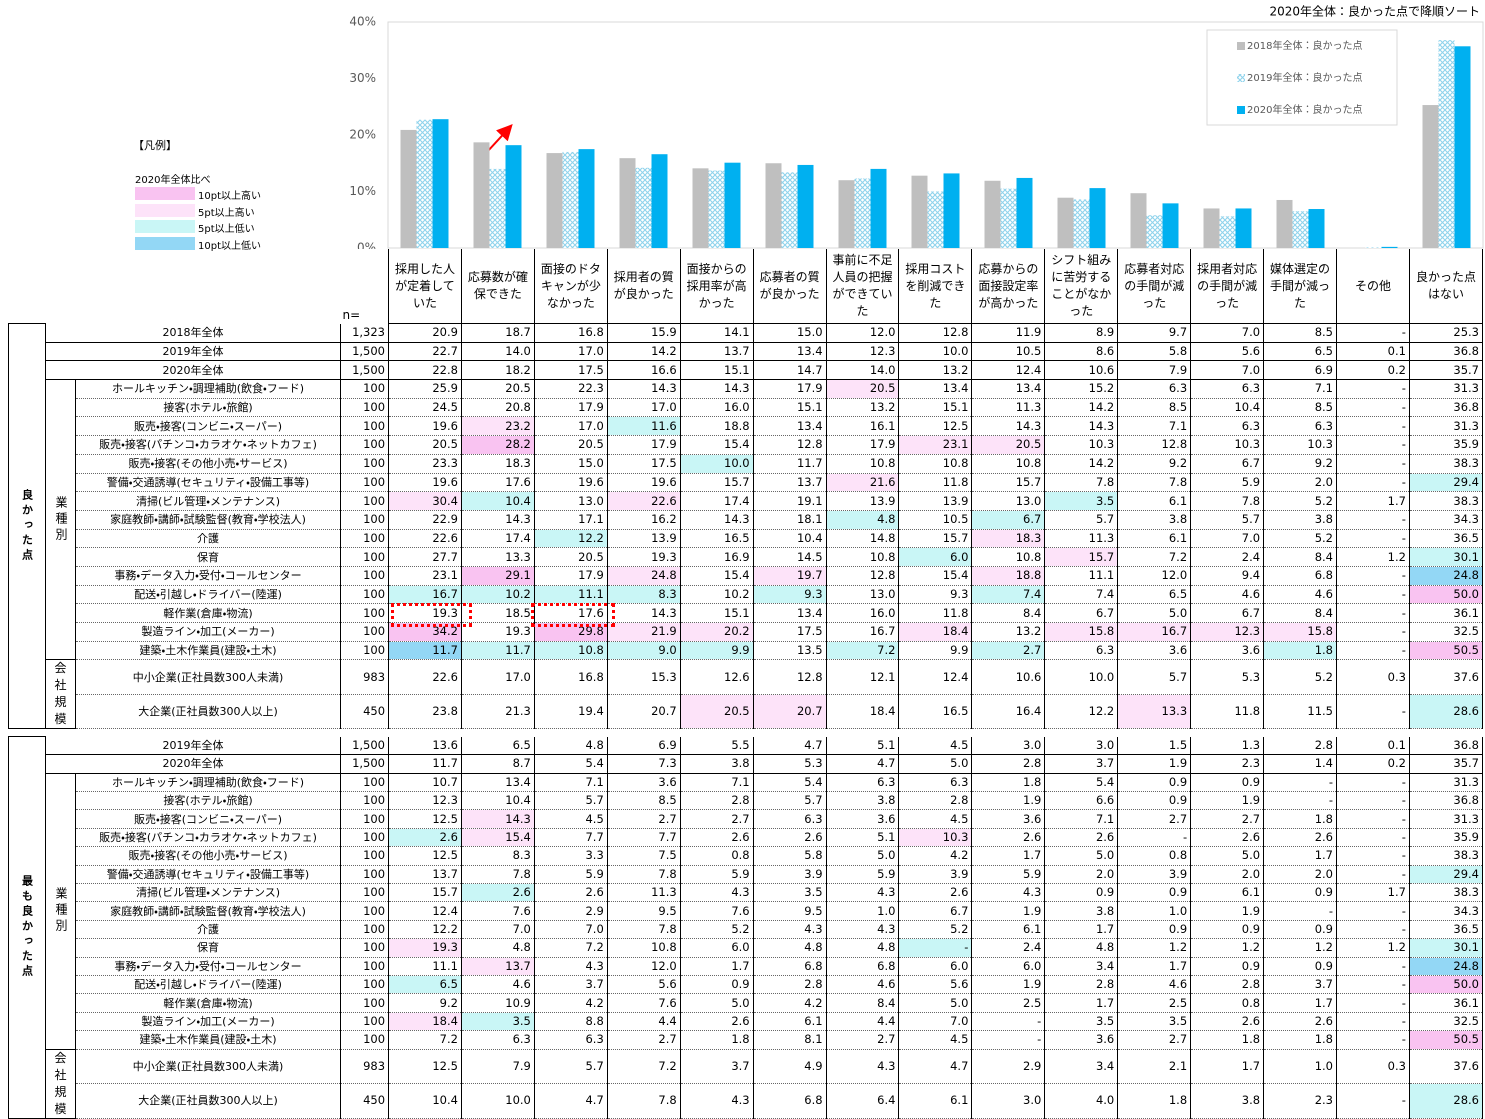 This screenshot has height=1119, width=1485. I want to click on cell: 3.6, so click(1154, 651).